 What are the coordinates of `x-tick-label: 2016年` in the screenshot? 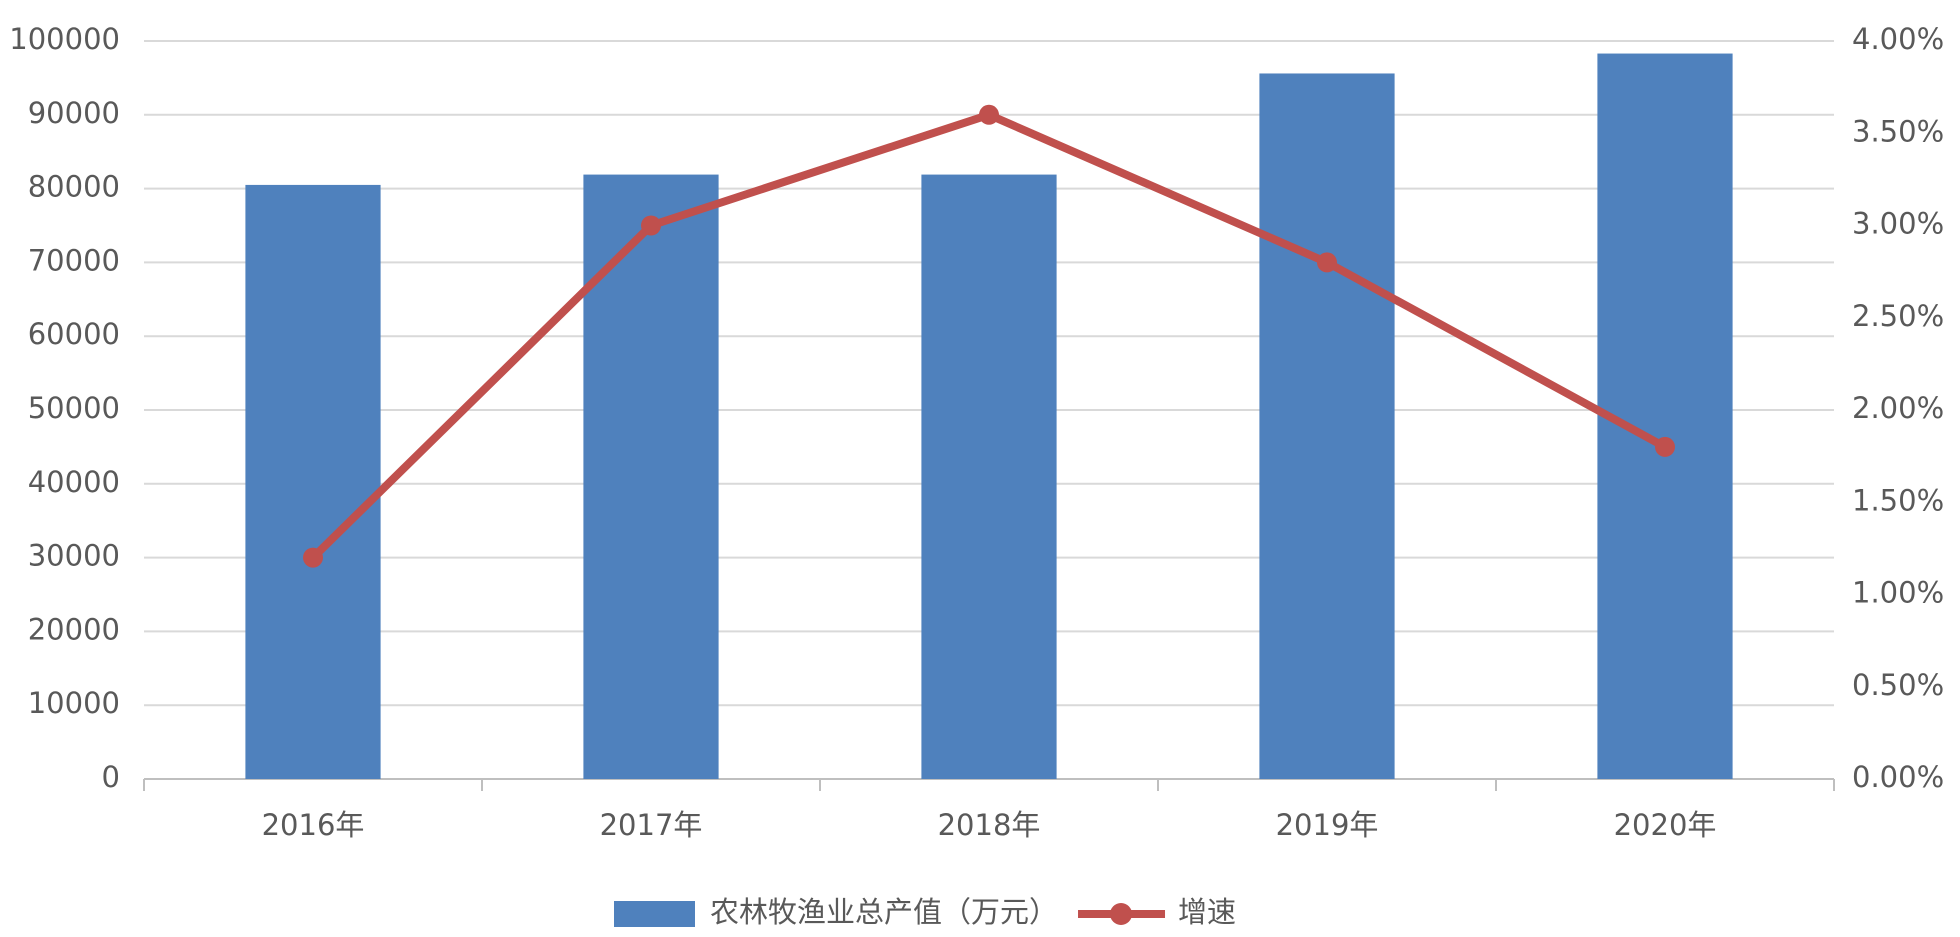 It's located at (313, 825).